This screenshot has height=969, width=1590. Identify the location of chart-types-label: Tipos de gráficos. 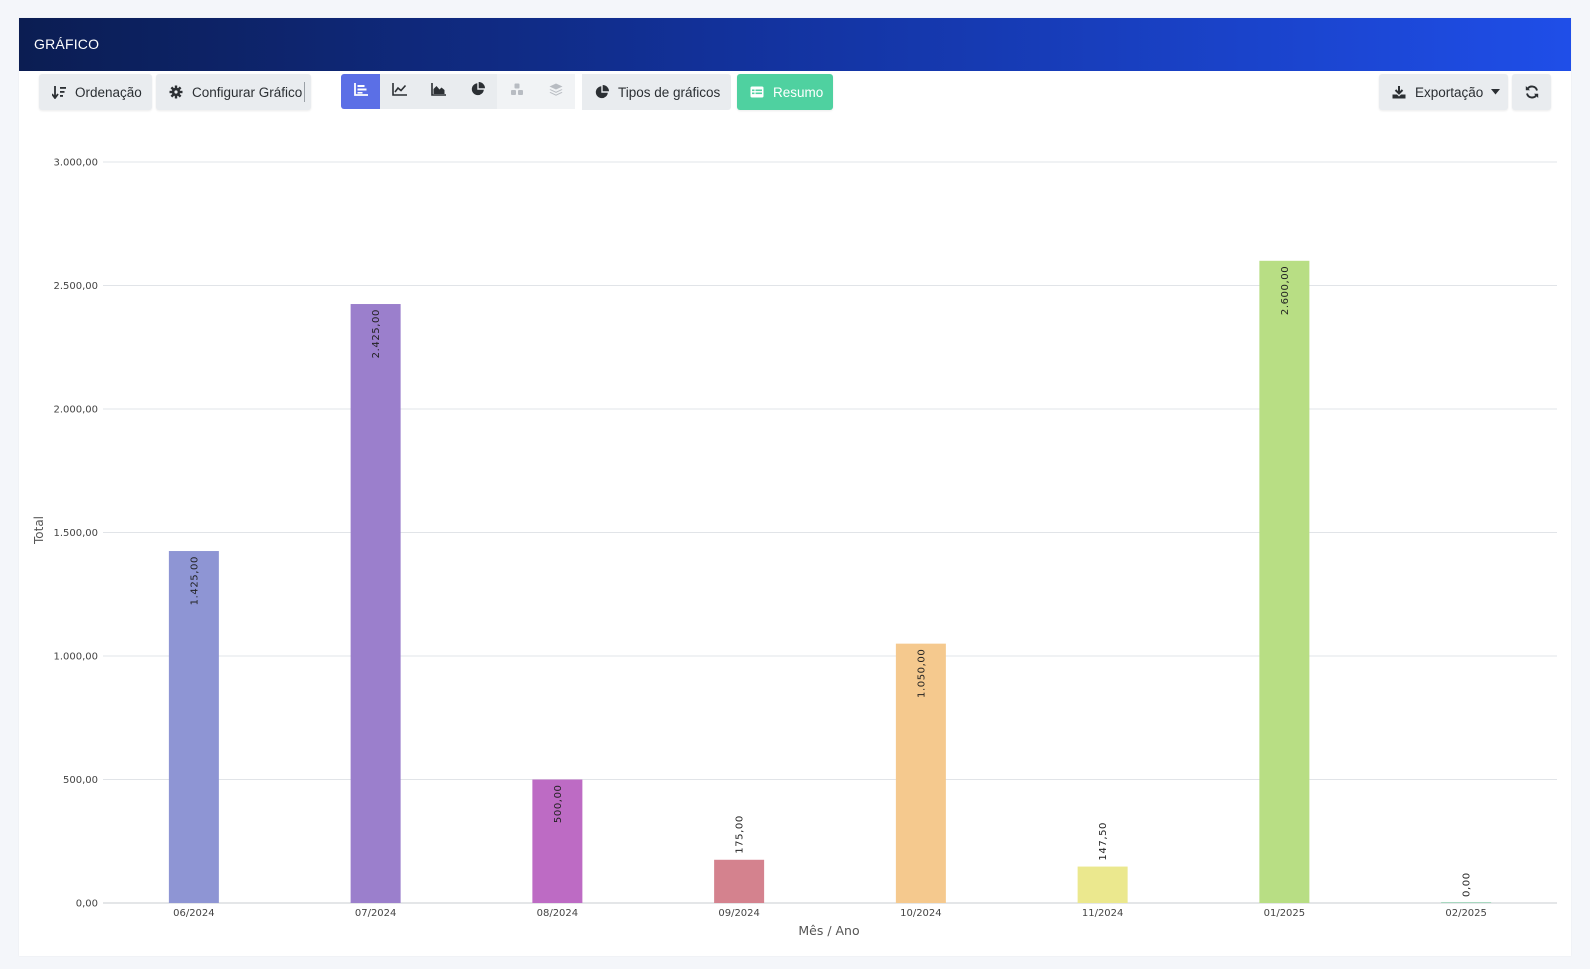
(669, 92).